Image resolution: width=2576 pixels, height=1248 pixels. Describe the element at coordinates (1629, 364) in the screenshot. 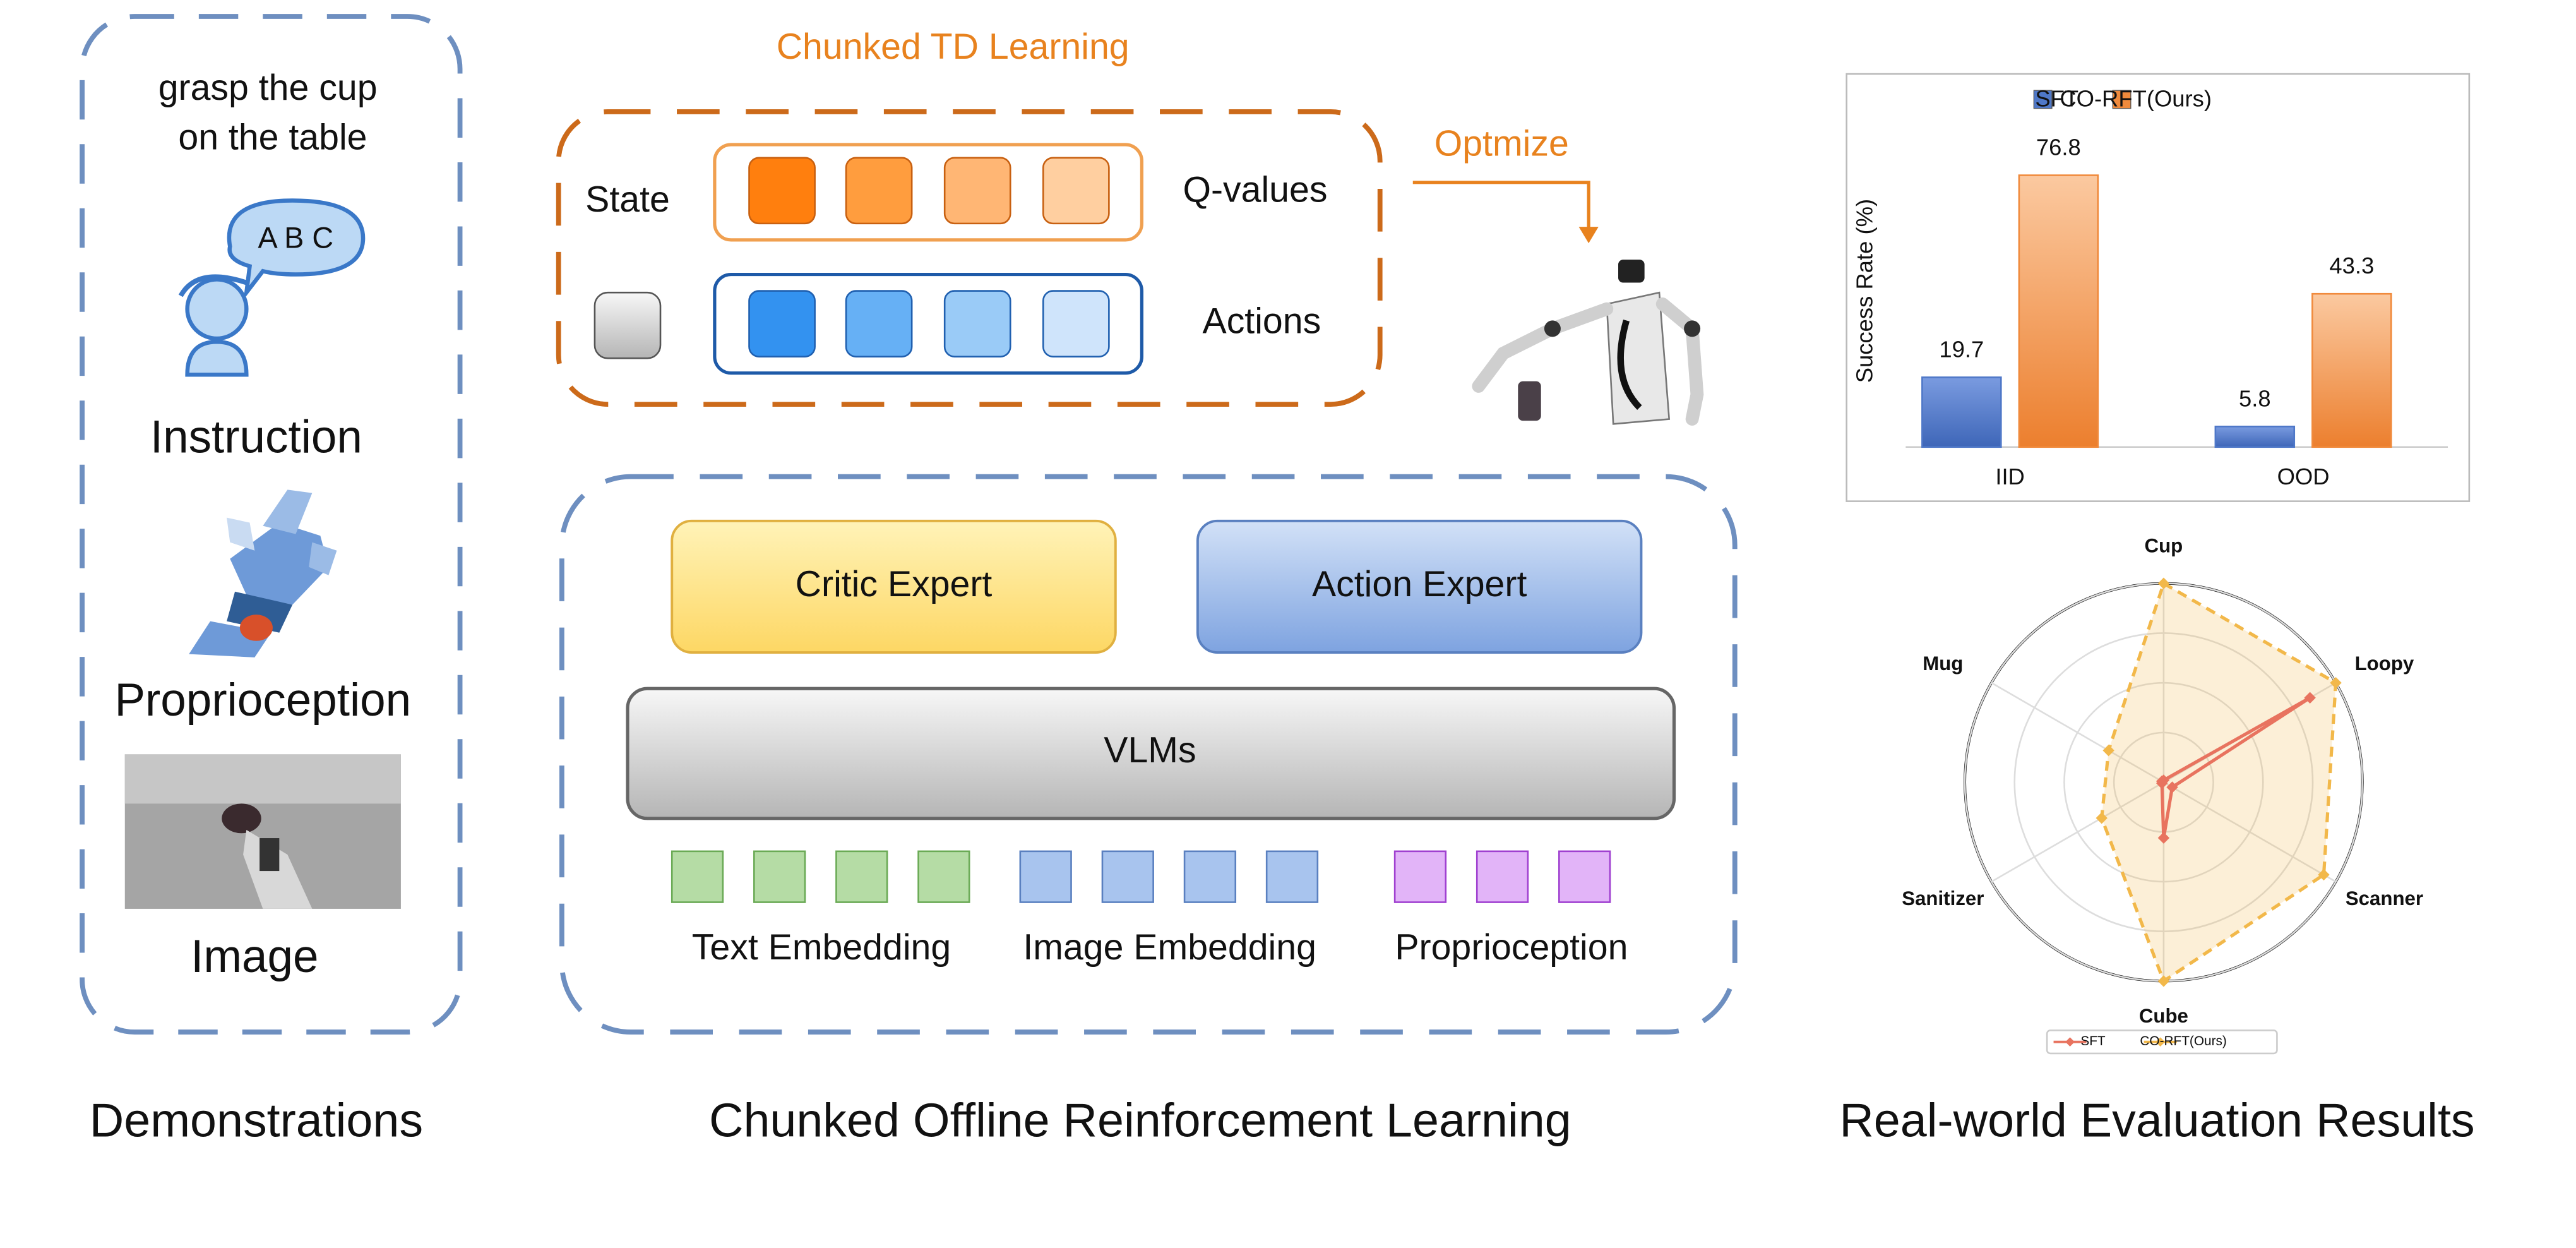

I see `robot-stripe` at that location.